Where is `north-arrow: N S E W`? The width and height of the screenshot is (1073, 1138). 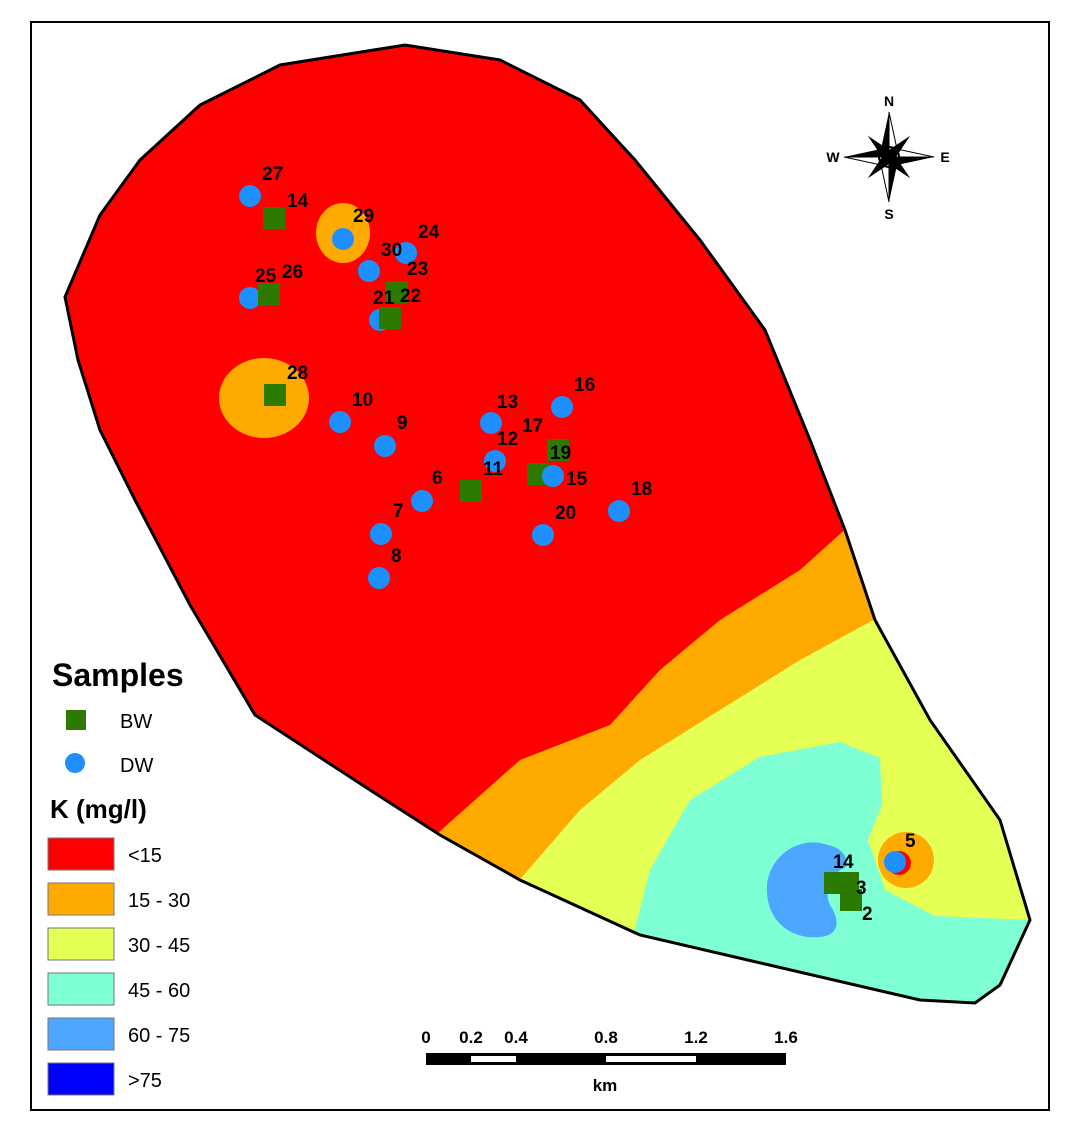 north-arrow: N S E W is located at coordinates (887, 157).